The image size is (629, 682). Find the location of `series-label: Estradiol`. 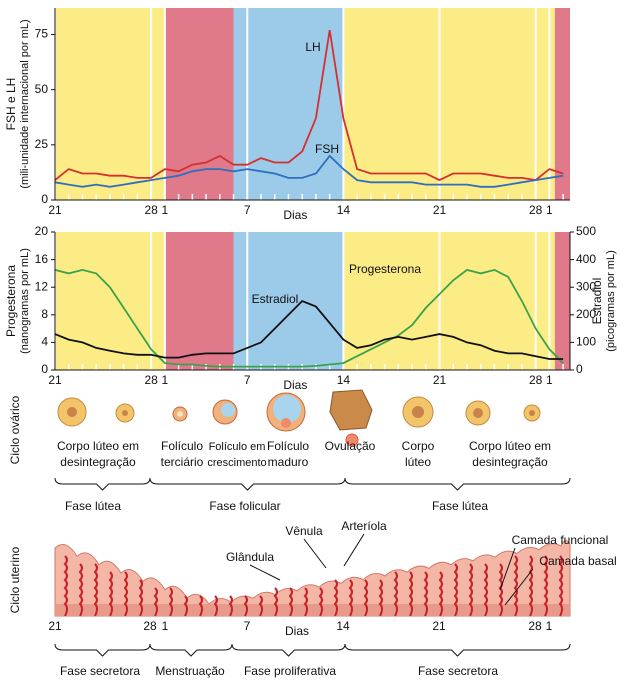

series-label: Estradiol is located at coordinates (275, 299).